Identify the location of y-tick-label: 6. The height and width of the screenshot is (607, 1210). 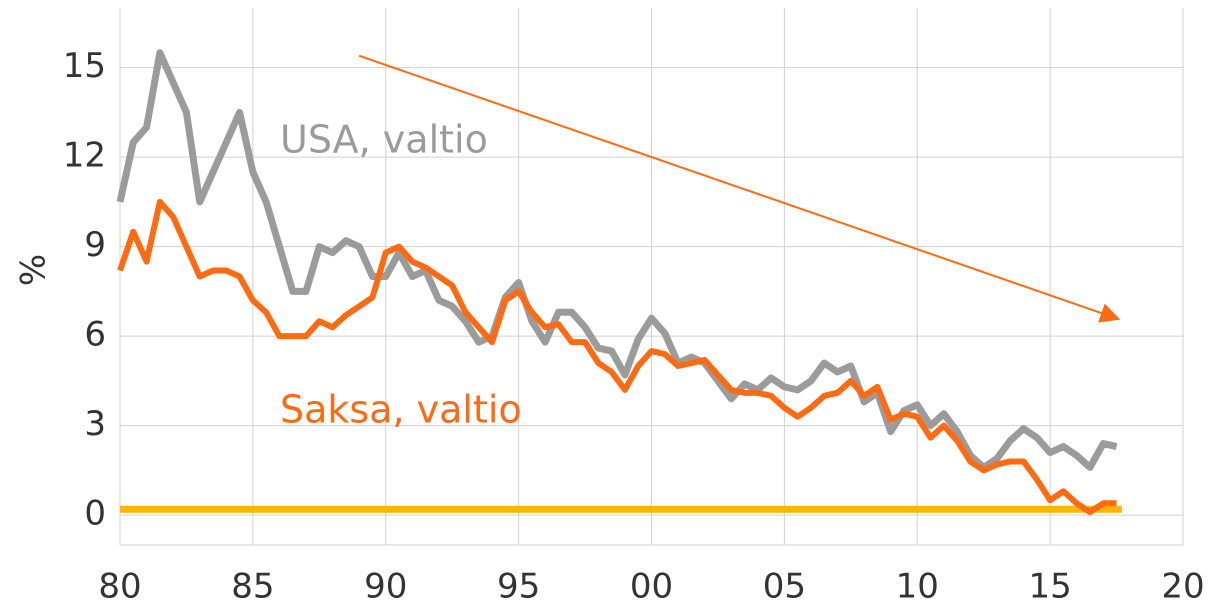
(95, 335).